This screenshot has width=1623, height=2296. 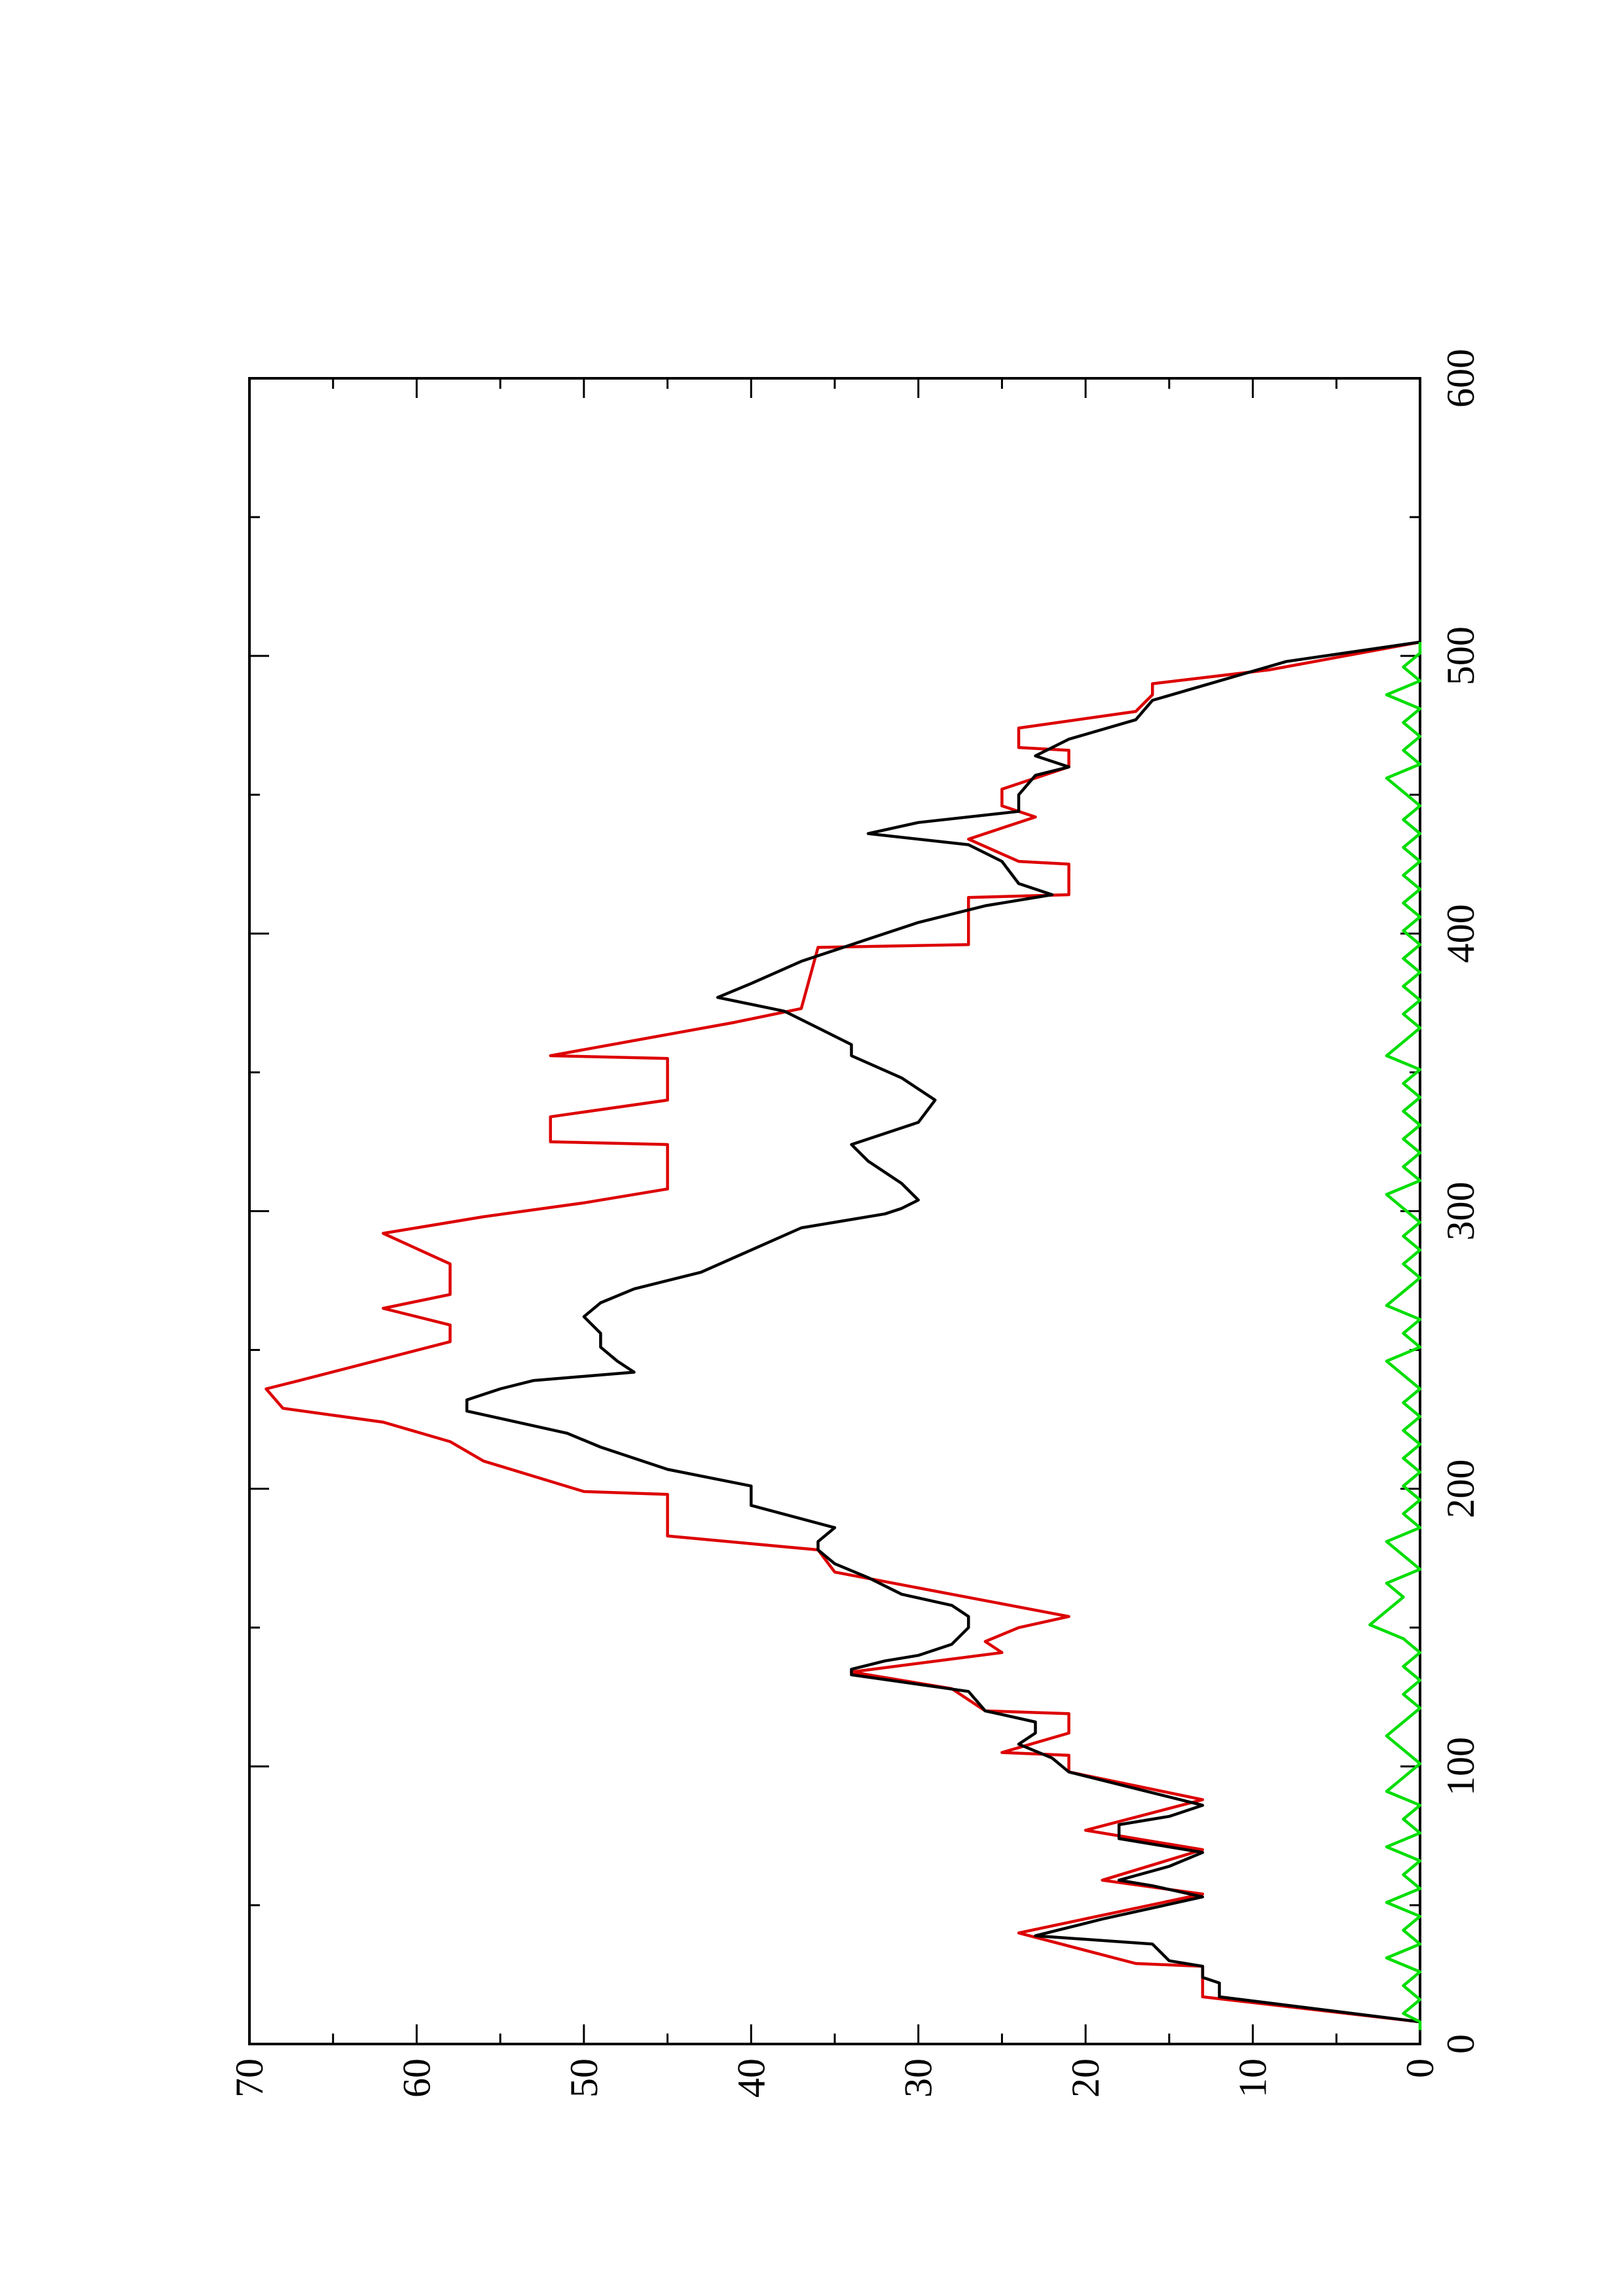 I want to click on y-tick-label: 40, so click(x=751, y=2078).